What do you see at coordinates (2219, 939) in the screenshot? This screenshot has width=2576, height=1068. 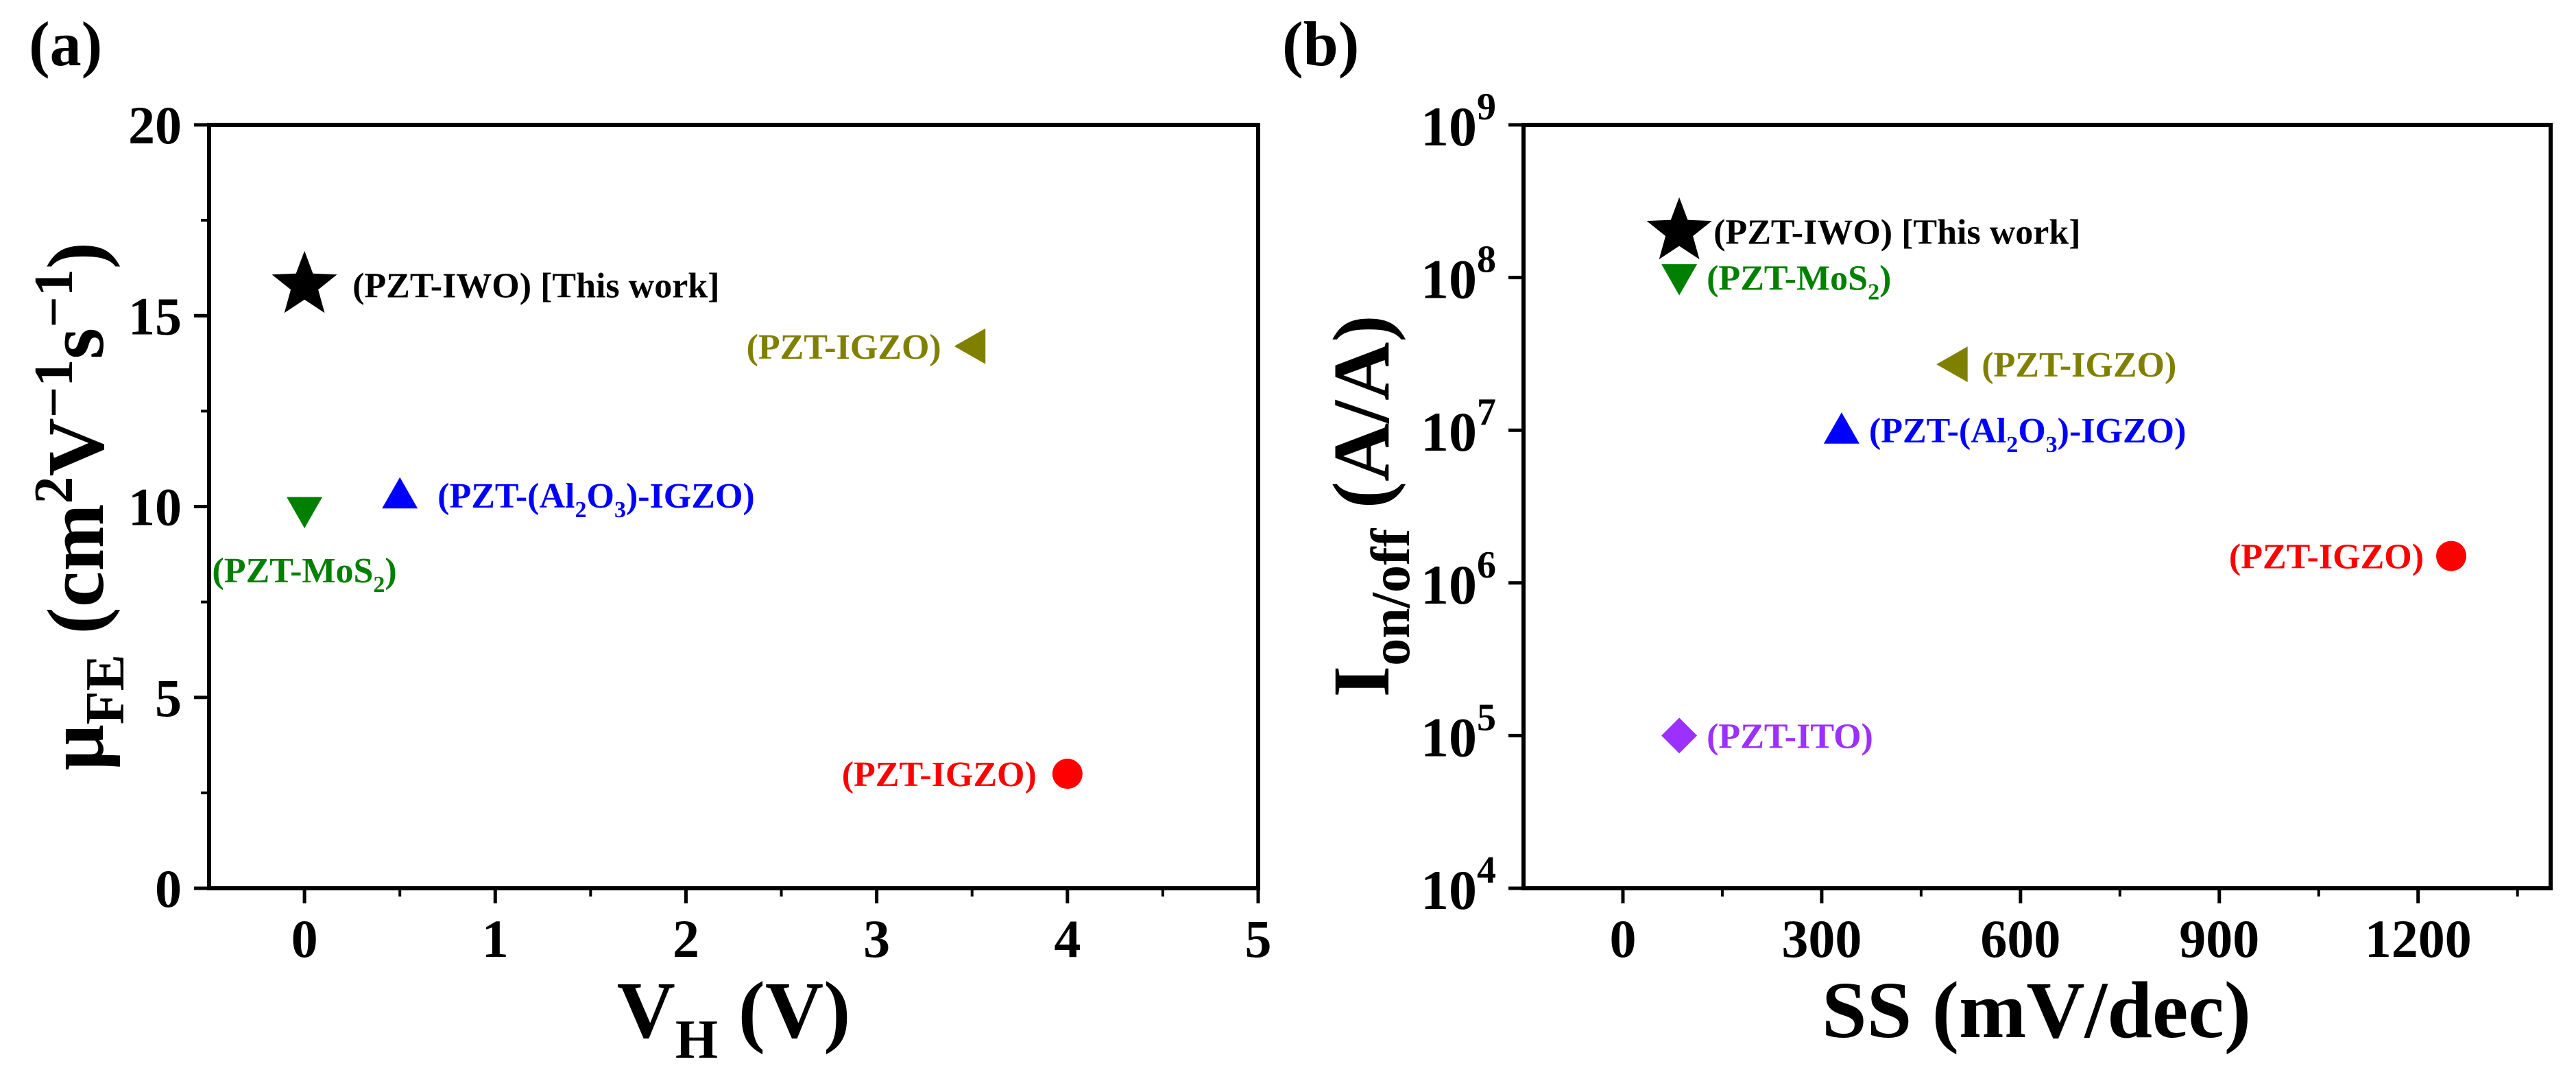 I see `x-tick-label: 900` at bounding box center [2219, 939].